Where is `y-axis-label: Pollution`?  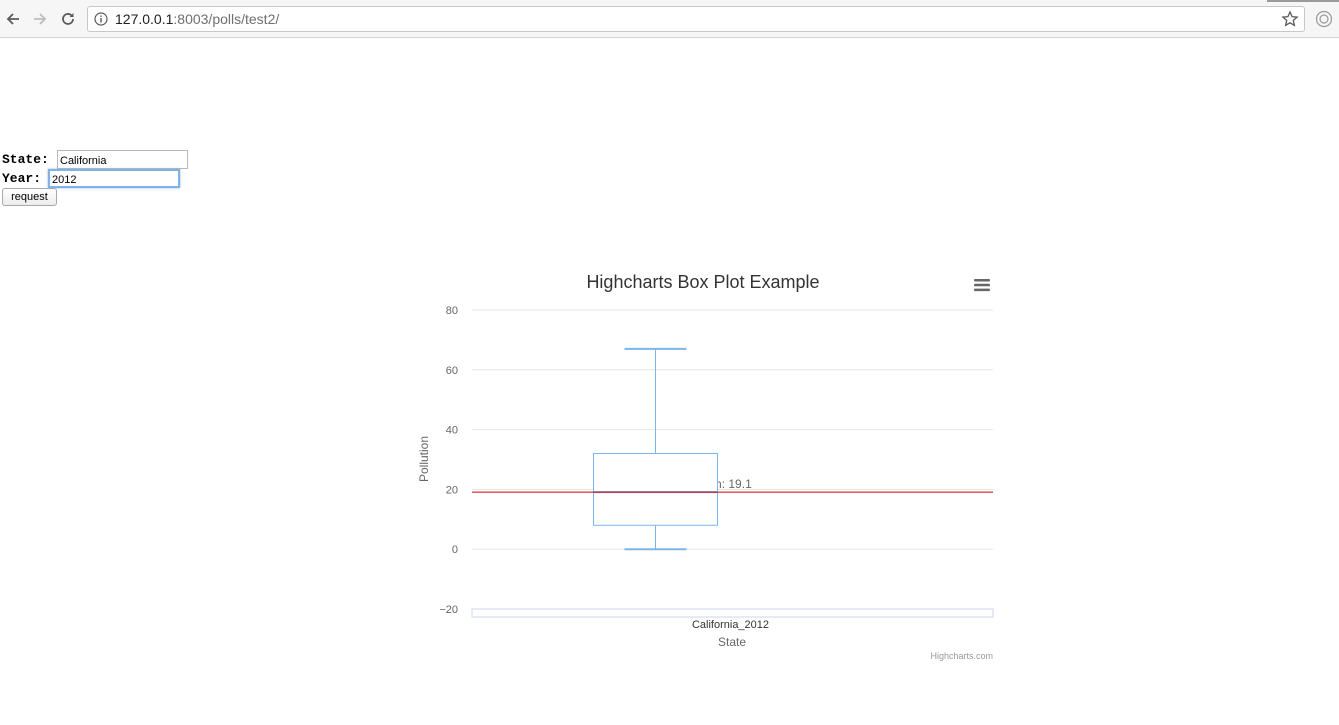
y-axis-label: Pollution is located at coordinates (424, 459).